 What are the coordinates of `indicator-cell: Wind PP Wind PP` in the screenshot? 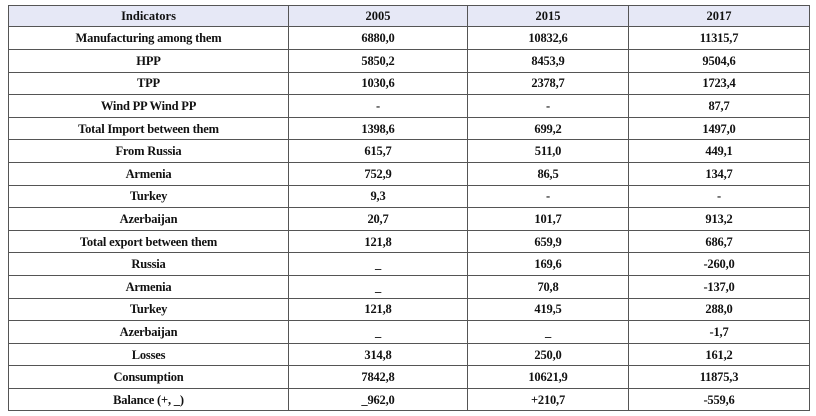 It's located at (148, 106).